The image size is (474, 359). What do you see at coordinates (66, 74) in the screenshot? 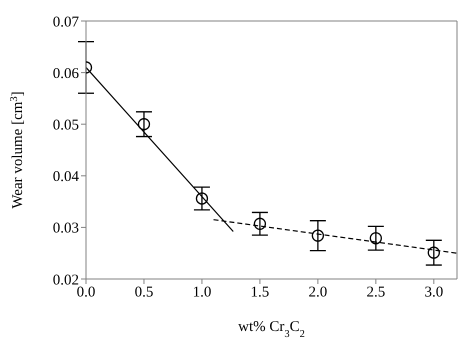
I see `y-tick-label: 0.06` at bounding box center [66, 74].